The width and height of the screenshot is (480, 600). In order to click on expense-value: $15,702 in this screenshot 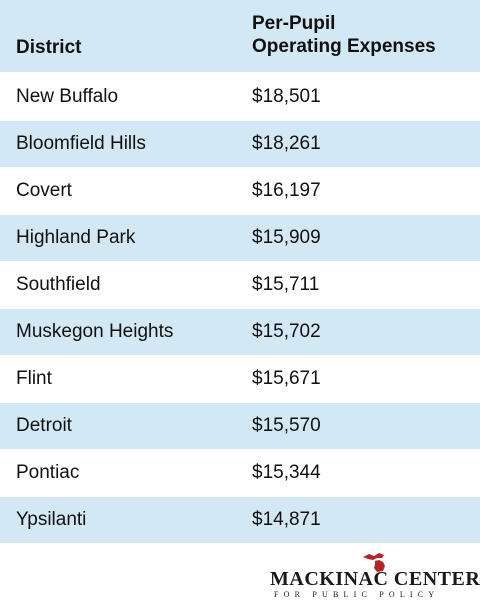, I will do `click(286, 331)`.